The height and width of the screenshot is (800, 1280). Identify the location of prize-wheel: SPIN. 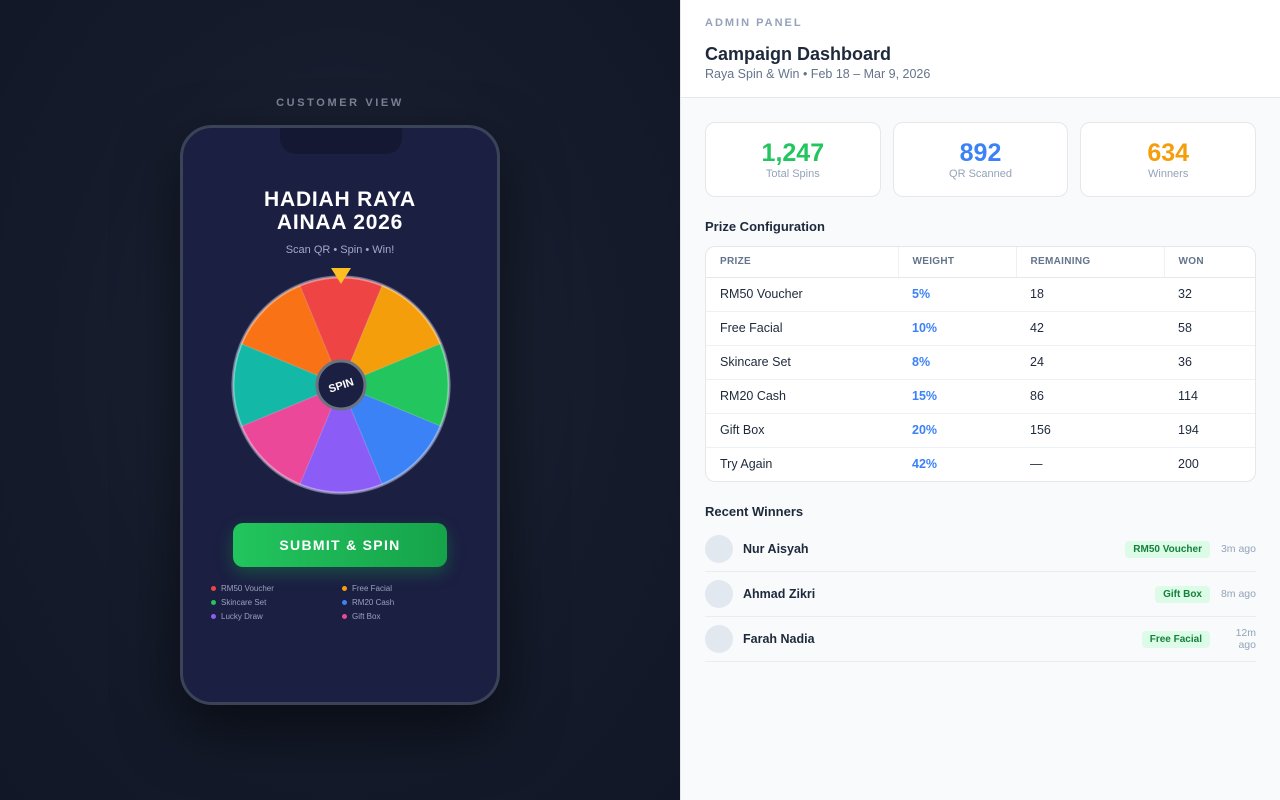
(341, 385).